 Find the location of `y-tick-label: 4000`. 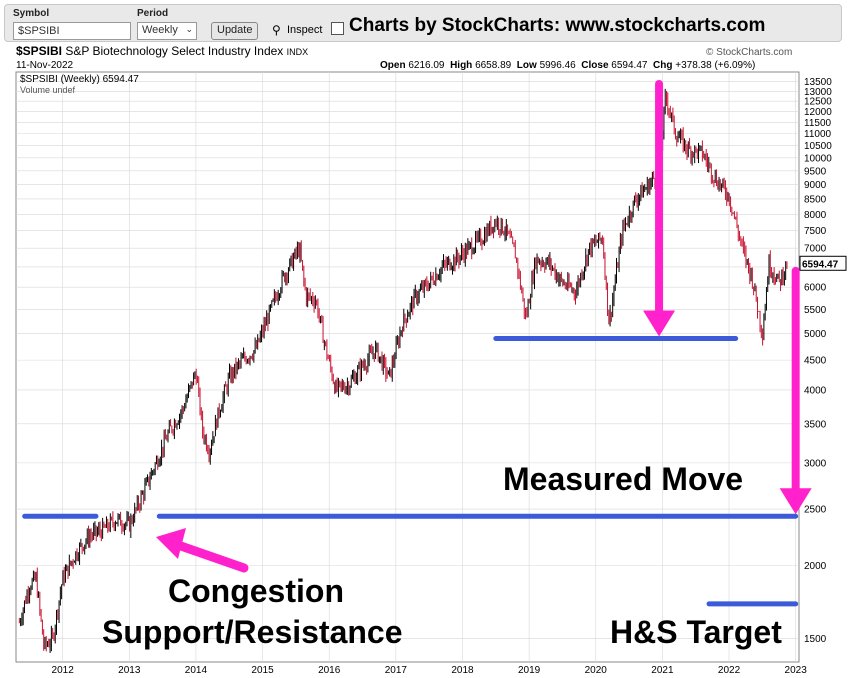

y-tick-label: 4000 is located at coordinates (815, 390).